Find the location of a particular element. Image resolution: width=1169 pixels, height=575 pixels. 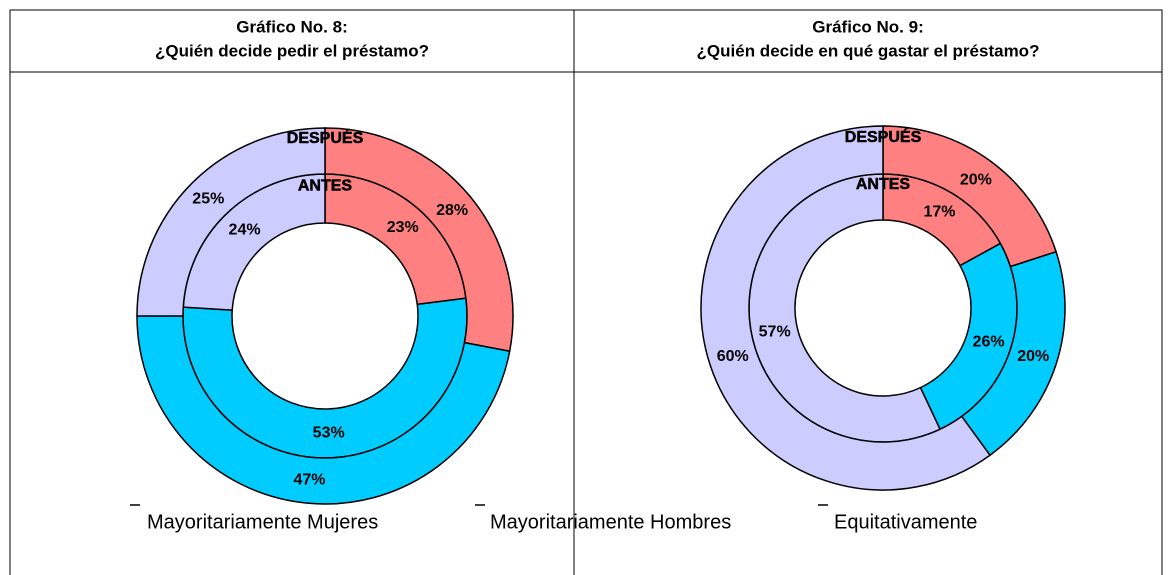

data-label: 23% is located at coordinates (403, 227).